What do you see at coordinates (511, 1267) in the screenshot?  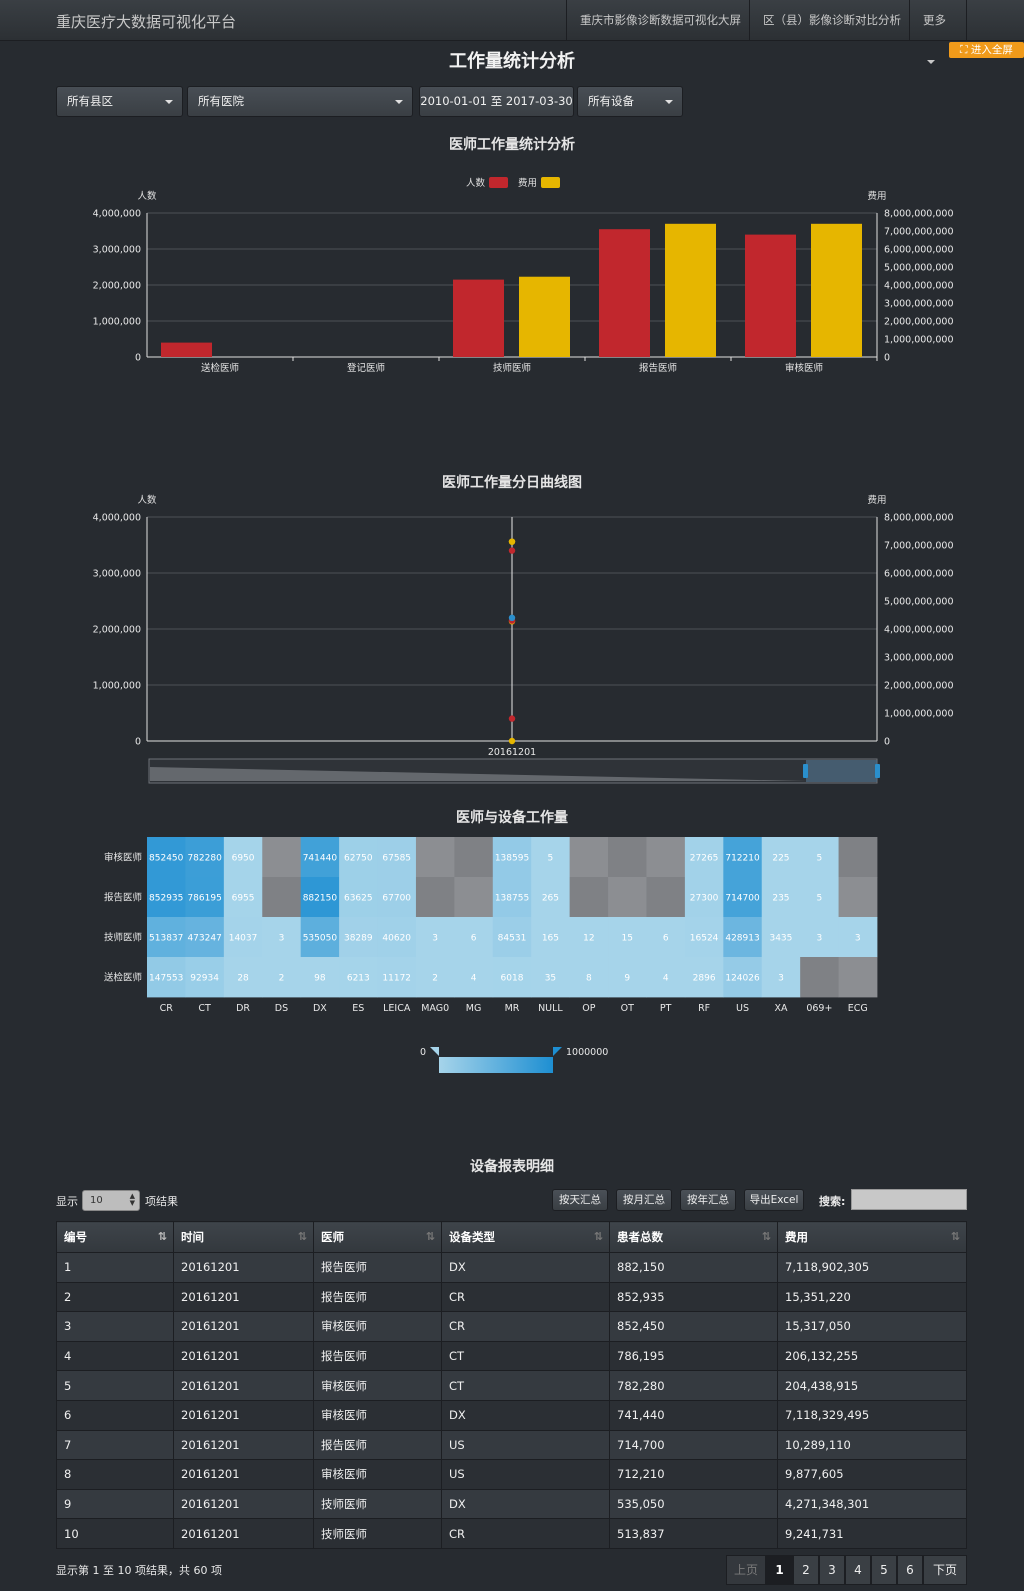 I see `table-row: 1 20161201 报告医师 DX 882,150 7,118,902,305` at bounding box center [511, 1267].